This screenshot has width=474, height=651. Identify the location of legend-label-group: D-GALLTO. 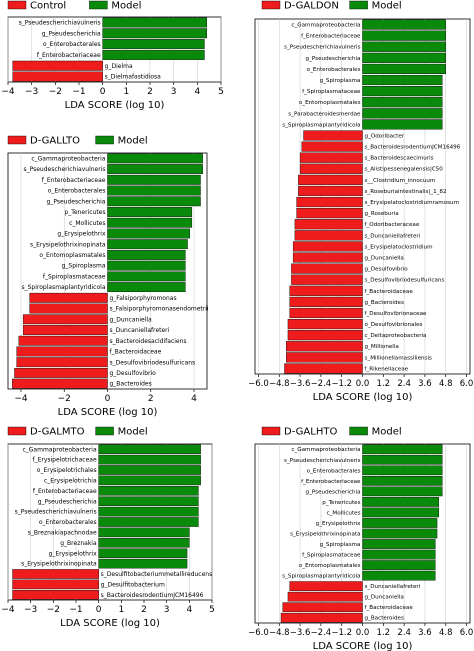
(55, 141).